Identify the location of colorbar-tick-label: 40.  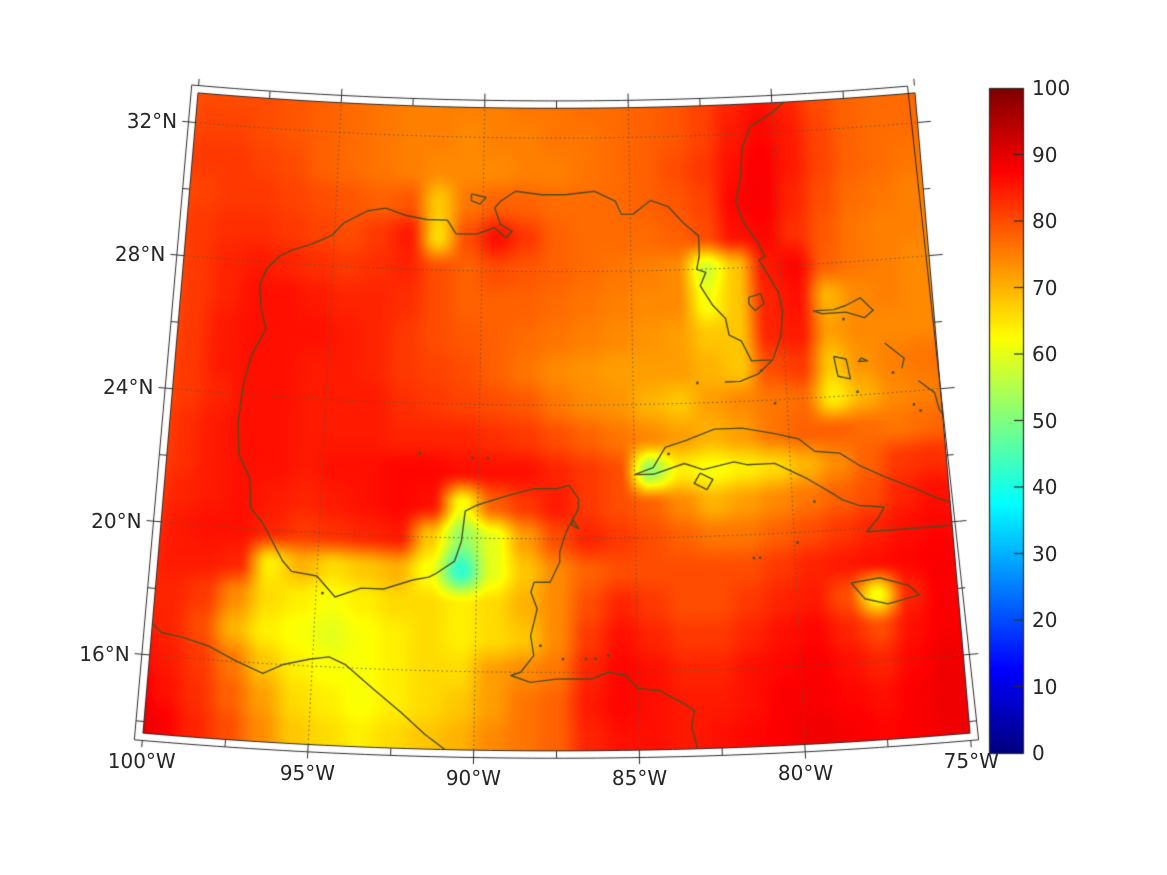
(1045, 487).